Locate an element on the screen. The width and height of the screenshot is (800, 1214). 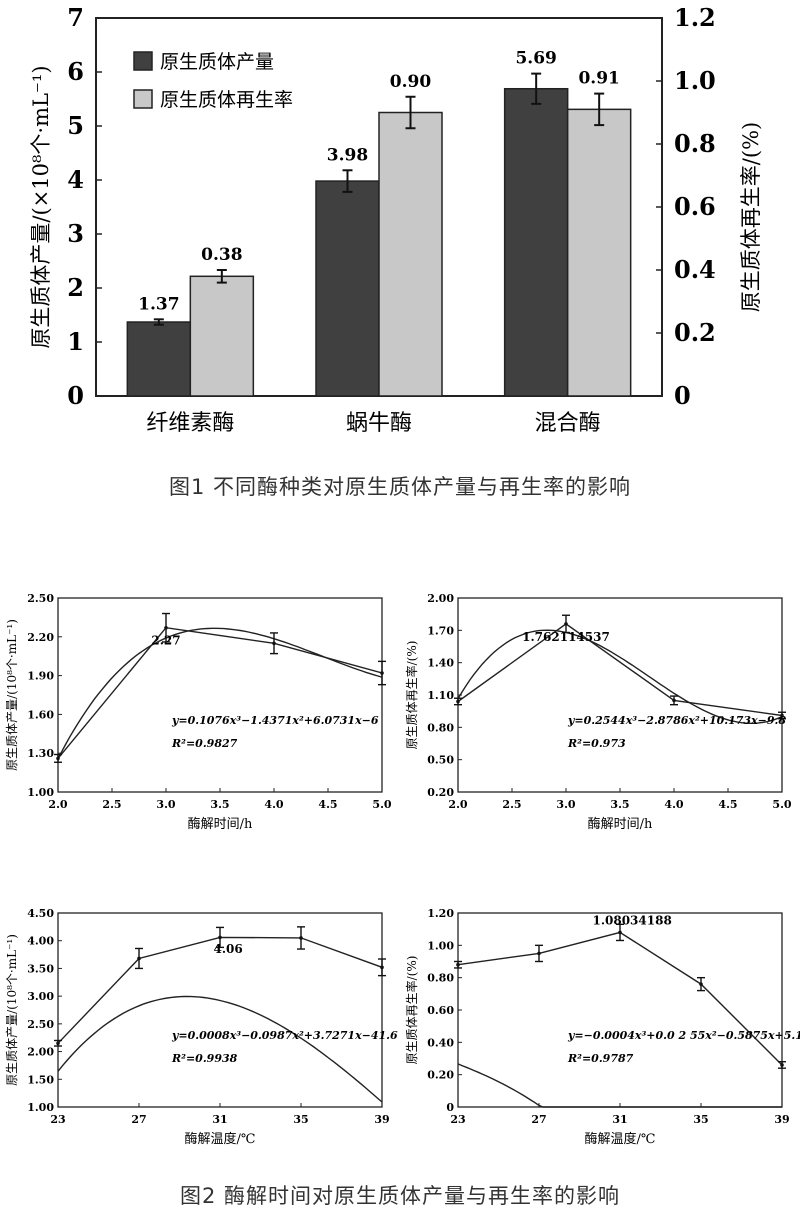
y2-tick-label: 0 is located at coordinates (682, 395).